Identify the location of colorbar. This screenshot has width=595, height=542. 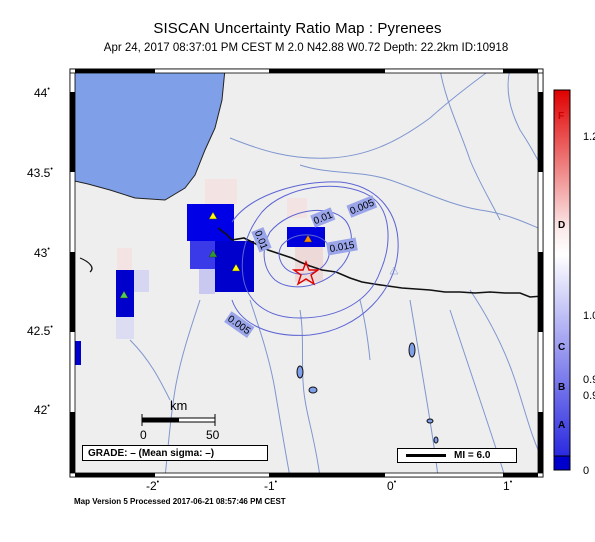
(562, 280).